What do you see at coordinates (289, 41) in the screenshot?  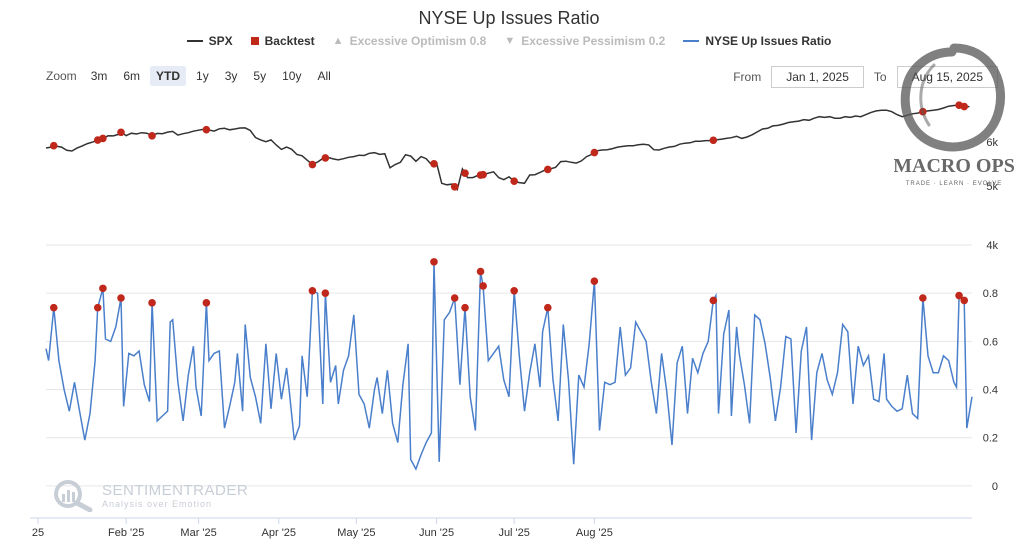 I see `legend-label-backtest: Backtest` at bounding box center [289, 41].